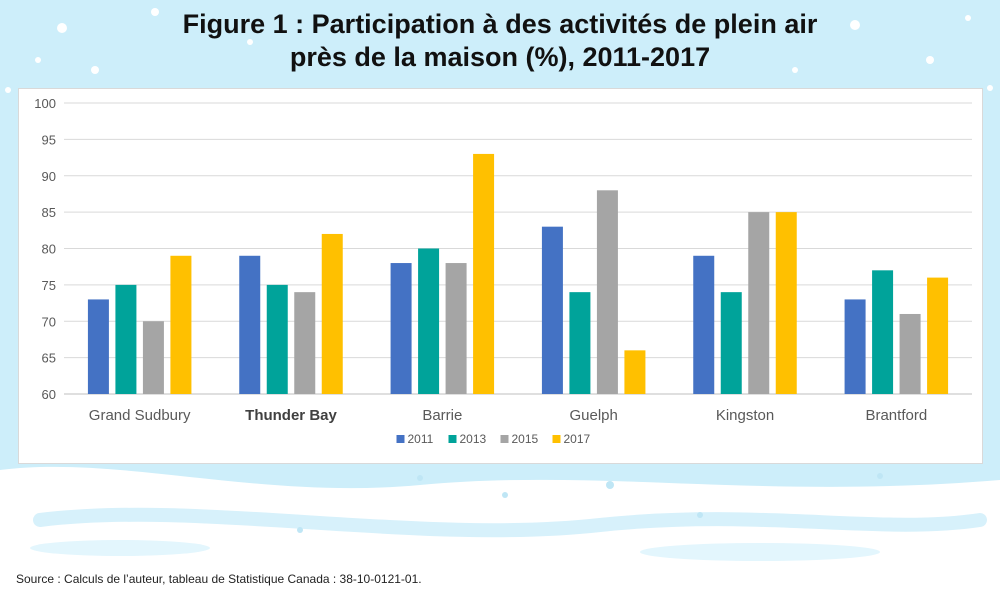 The image size is (1000, 600). What do you see at coordinates (504, 439) in the screenshot?
I see `legend-swatch-2015` at bounding box center [504, 439].